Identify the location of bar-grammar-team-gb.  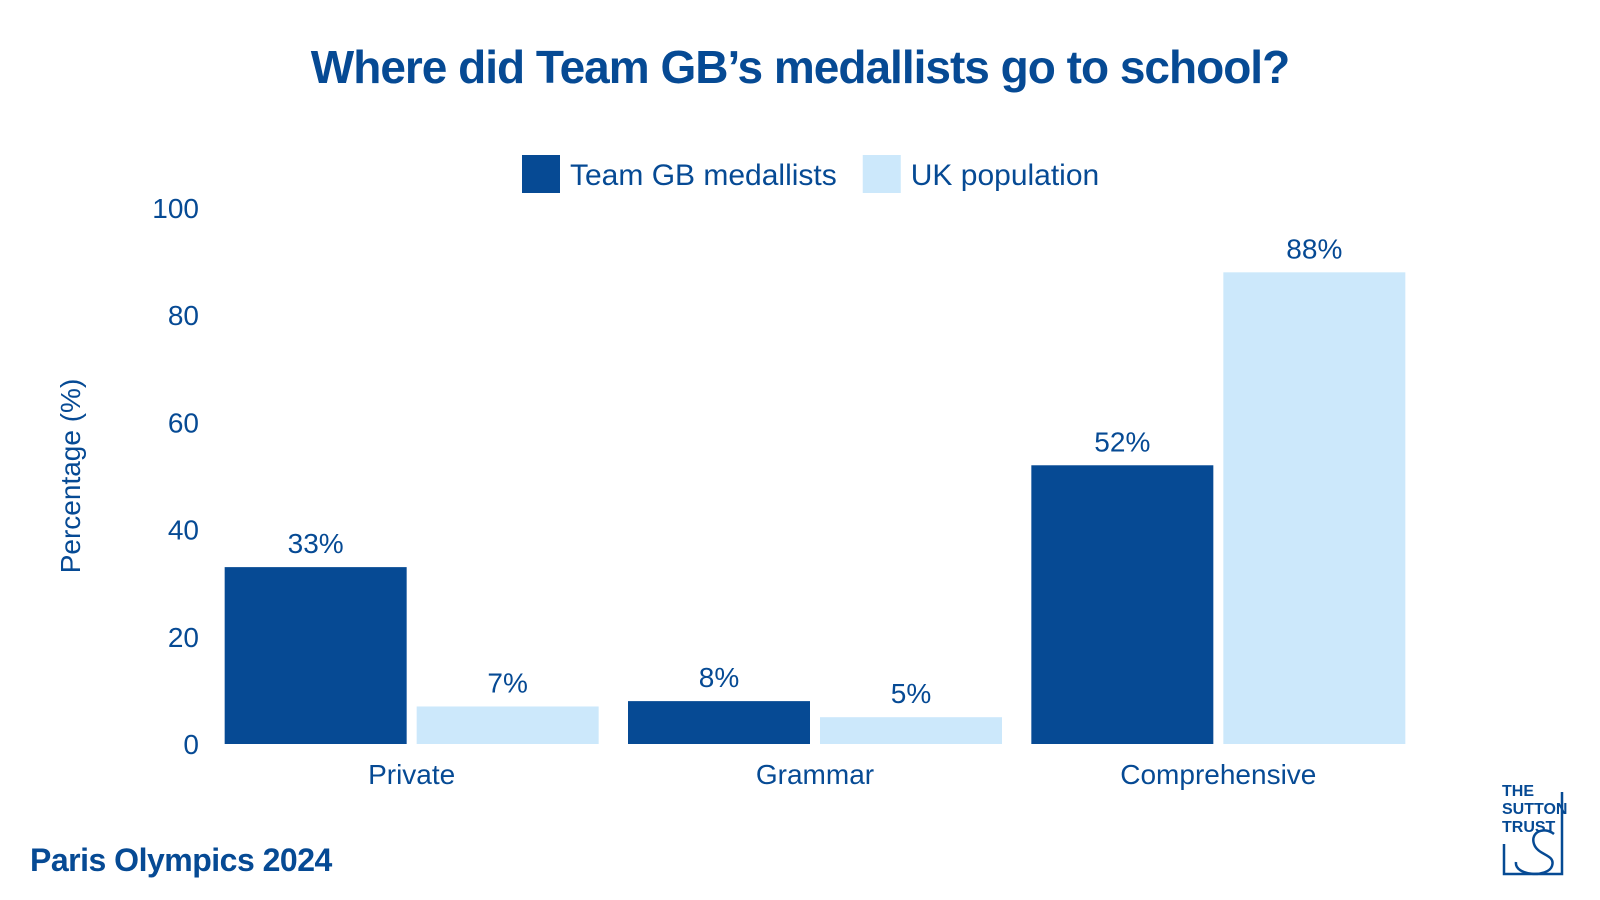
(719, 722).